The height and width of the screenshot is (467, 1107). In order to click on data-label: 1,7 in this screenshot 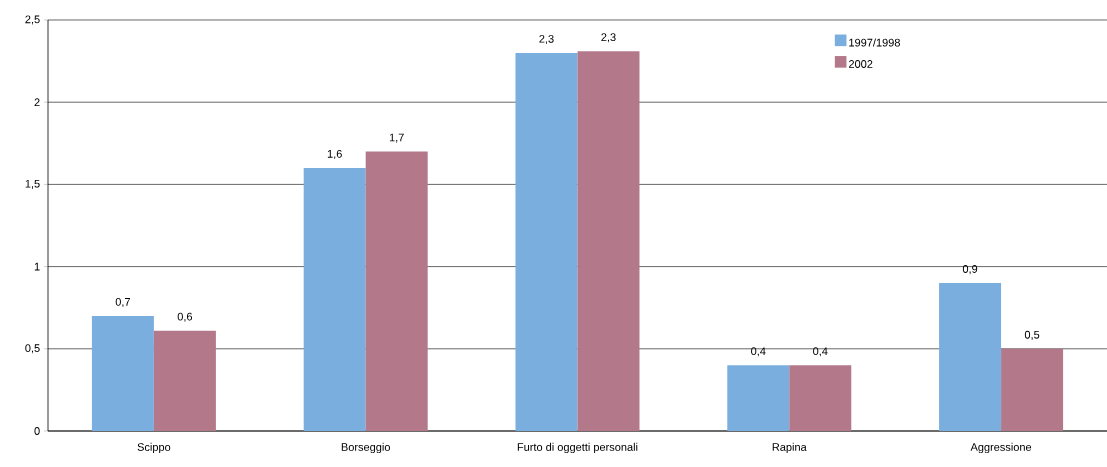, I will do `click(396, 138)`.